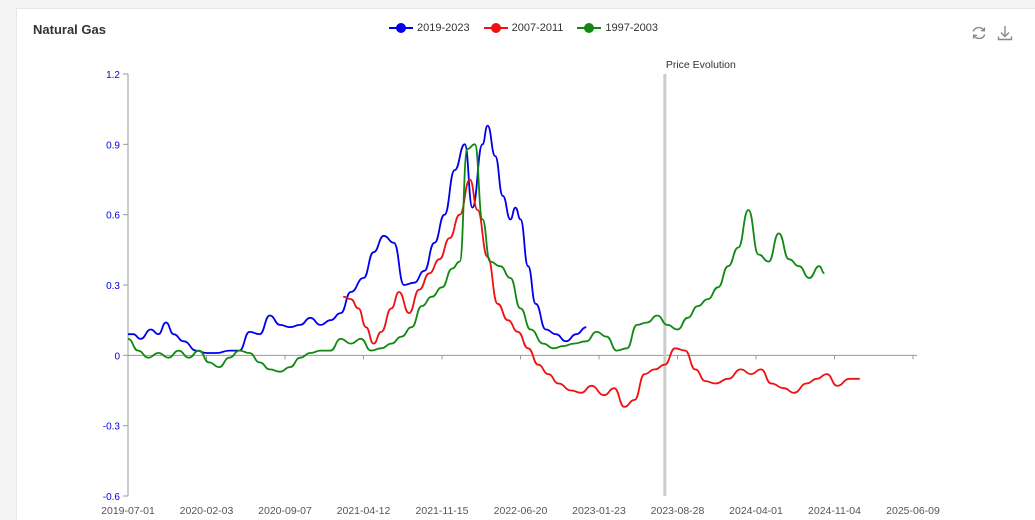 This screenshot has width=1035, height=520. Describe the element at coordinates (112, 427) in the screenshot. I see `y-tick-label: -0.3` at that location.